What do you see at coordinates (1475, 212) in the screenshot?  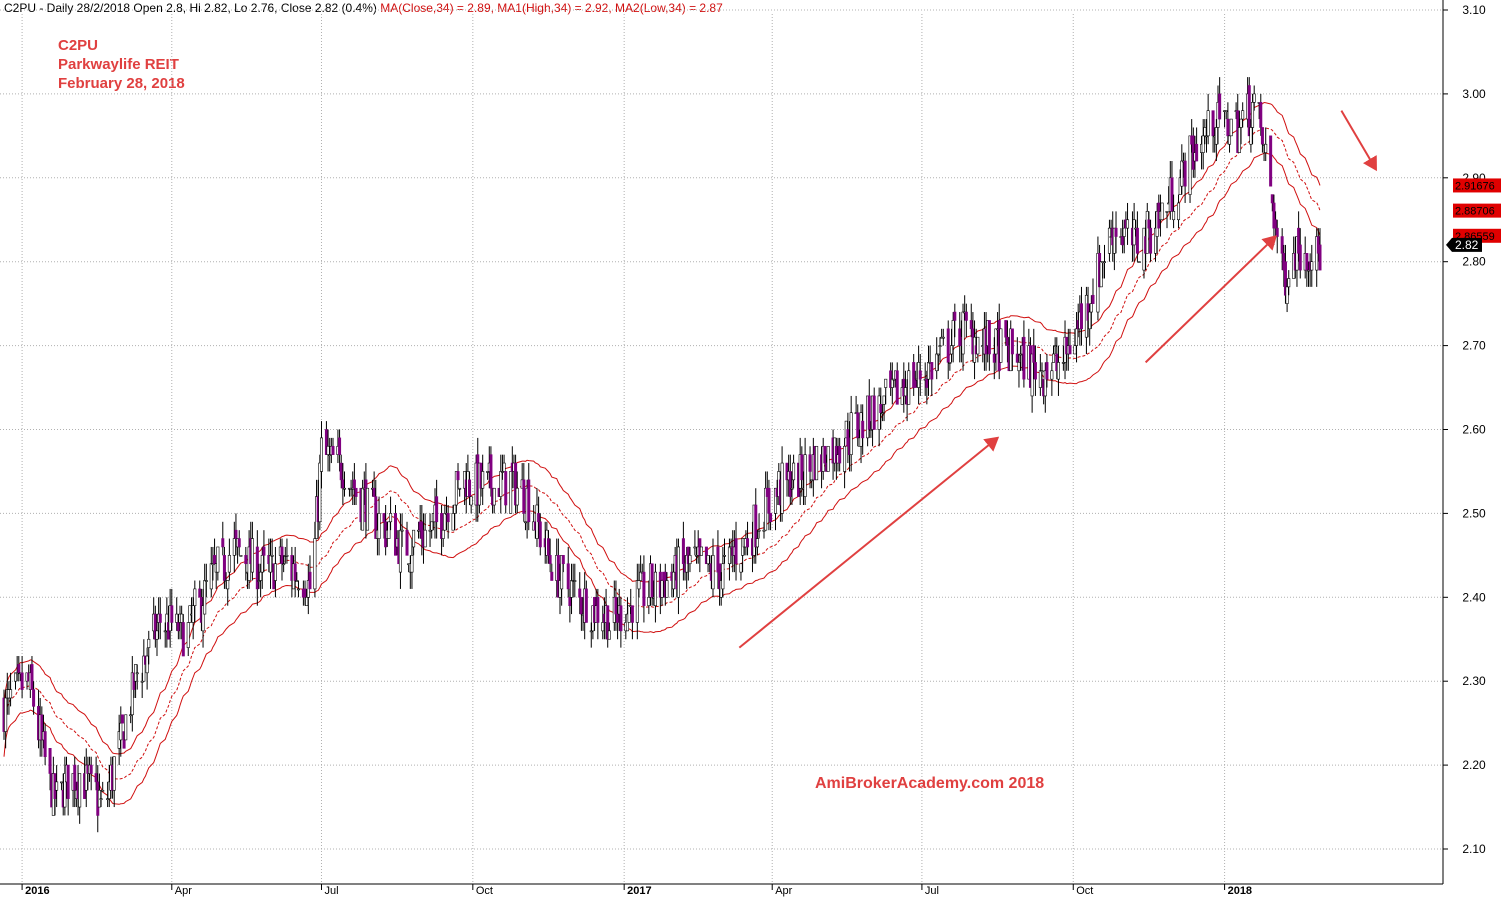 I see `ma-value-label-text: 2.88706` at bounding box center [1475, 212].